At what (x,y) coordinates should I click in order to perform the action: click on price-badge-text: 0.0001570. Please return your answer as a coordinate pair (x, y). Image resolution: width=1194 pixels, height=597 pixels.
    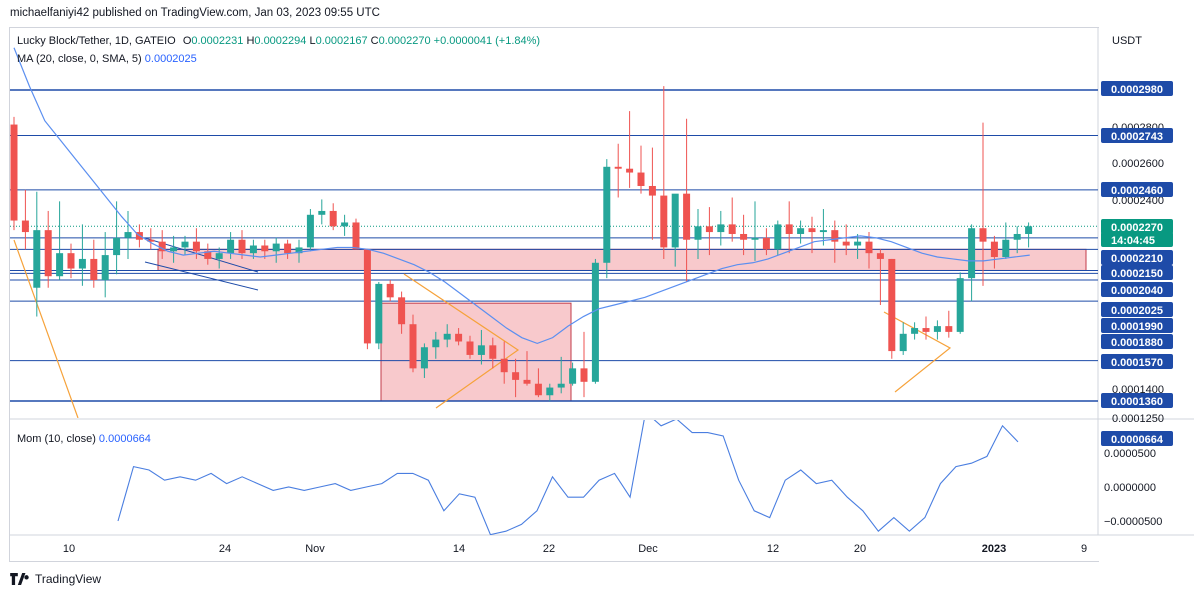
    Looking at the image, I should click on (1137, 363).